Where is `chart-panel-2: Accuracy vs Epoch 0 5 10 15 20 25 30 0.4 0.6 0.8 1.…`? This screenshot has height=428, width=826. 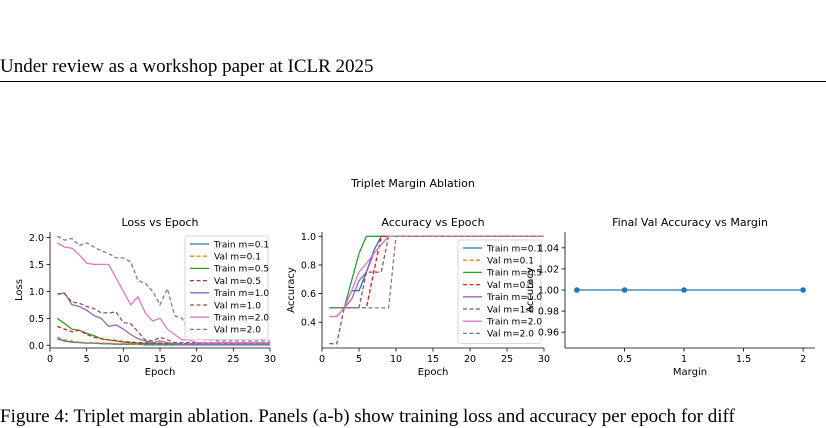 chart-panel-2: Accuracy vs Epoch 0 5 10 15 20 25 30 0.4 0.6 0.8 1.… is located at coordinates (418, 297).